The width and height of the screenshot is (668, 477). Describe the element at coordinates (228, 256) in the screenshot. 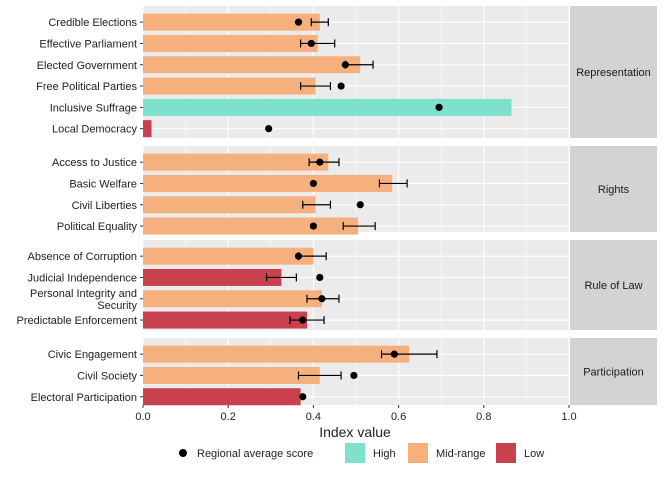

I see `bar-absence-of-corruption` at that location.